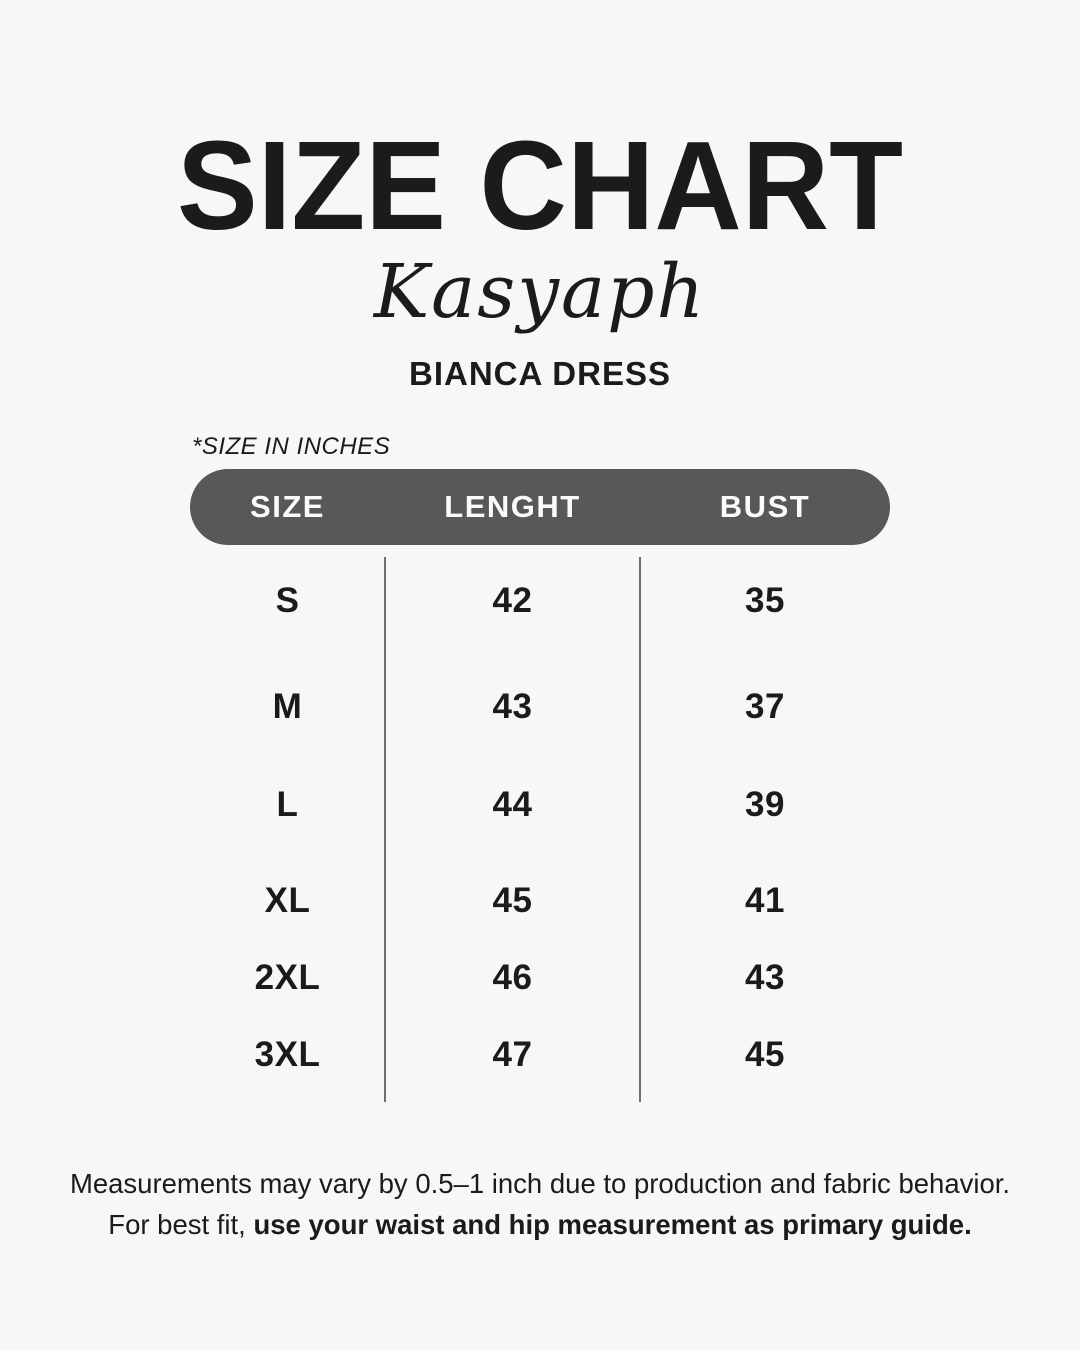 The height and width of the screenshot is (1350, 1080). What do you see at coordinates (540, 292) in the screenshot?
I see `brand-signature: Kasyaph` at bounding box center [540, 292].